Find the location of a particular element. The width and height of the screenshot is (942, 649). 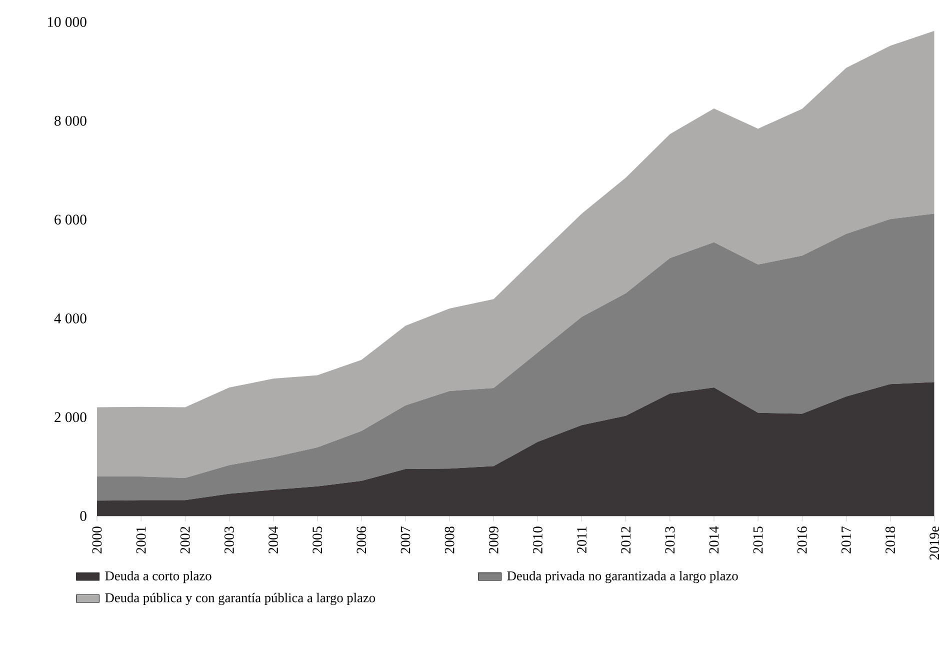

x-tick-label: 2001 is located at coordinates (141, 540).